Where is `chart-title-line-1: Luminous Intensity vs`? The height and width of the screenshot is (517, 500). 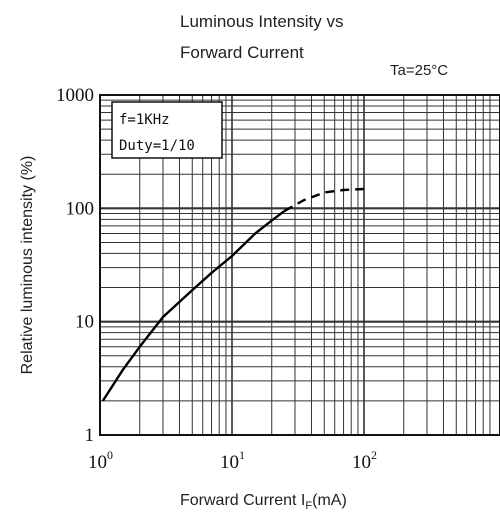
chart-title-line-1: Luminous Intensity vs is located at coordinates (261, 21).